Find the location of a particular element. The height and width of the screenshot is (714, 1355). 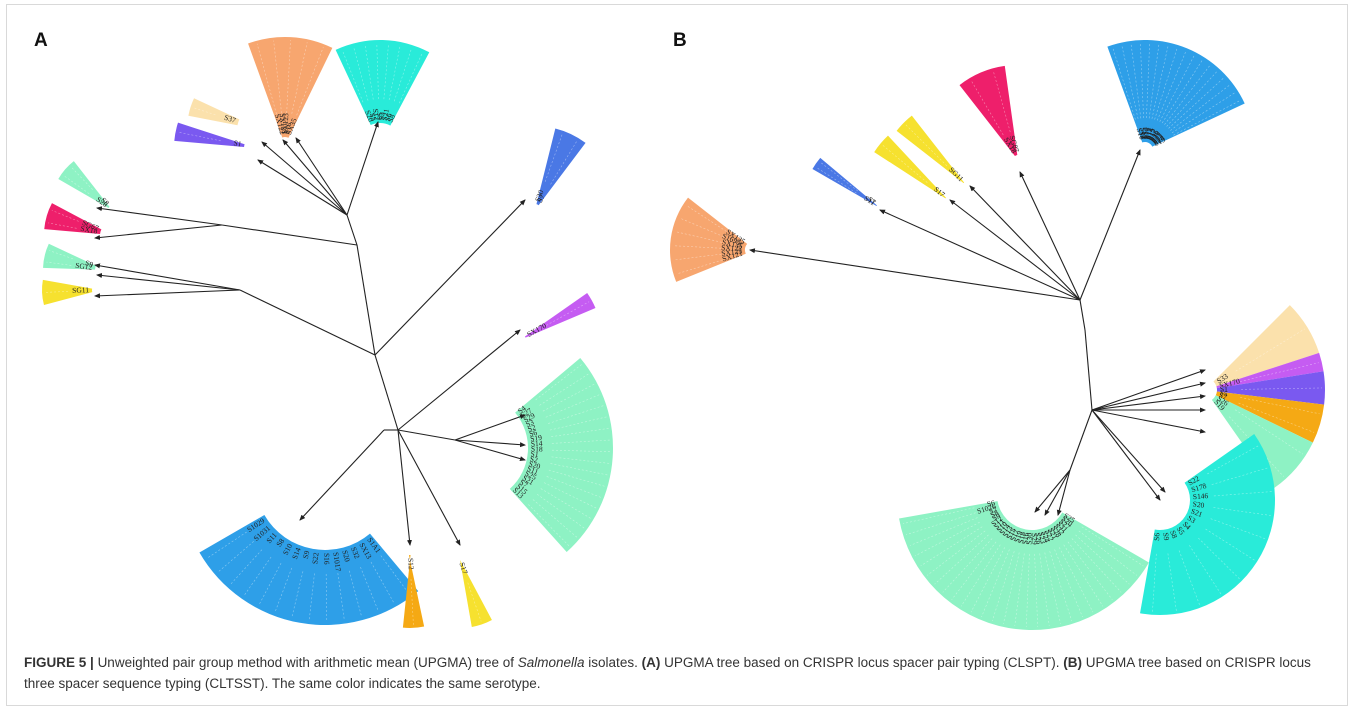

wedge-label: S11 is located at coordinates (1147, 133).